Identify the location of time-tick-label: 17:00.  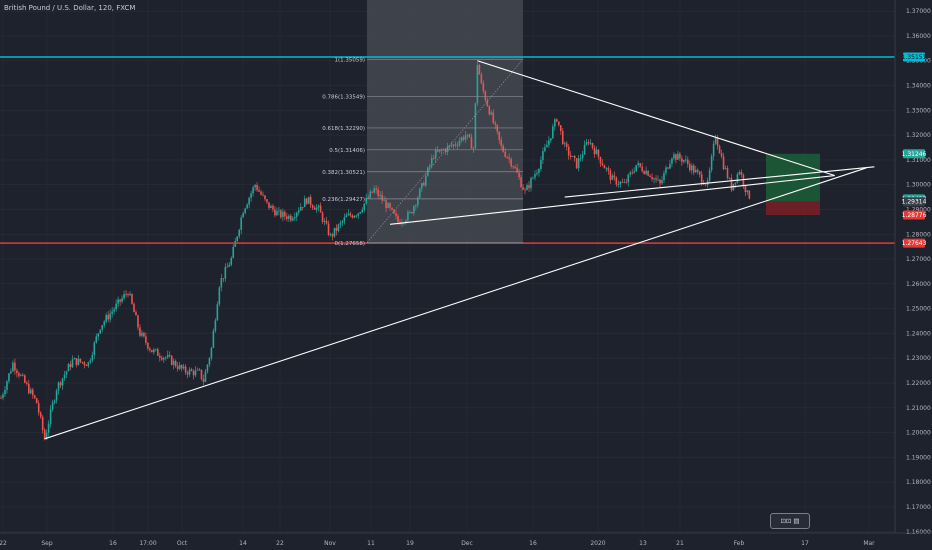
(147, 543).